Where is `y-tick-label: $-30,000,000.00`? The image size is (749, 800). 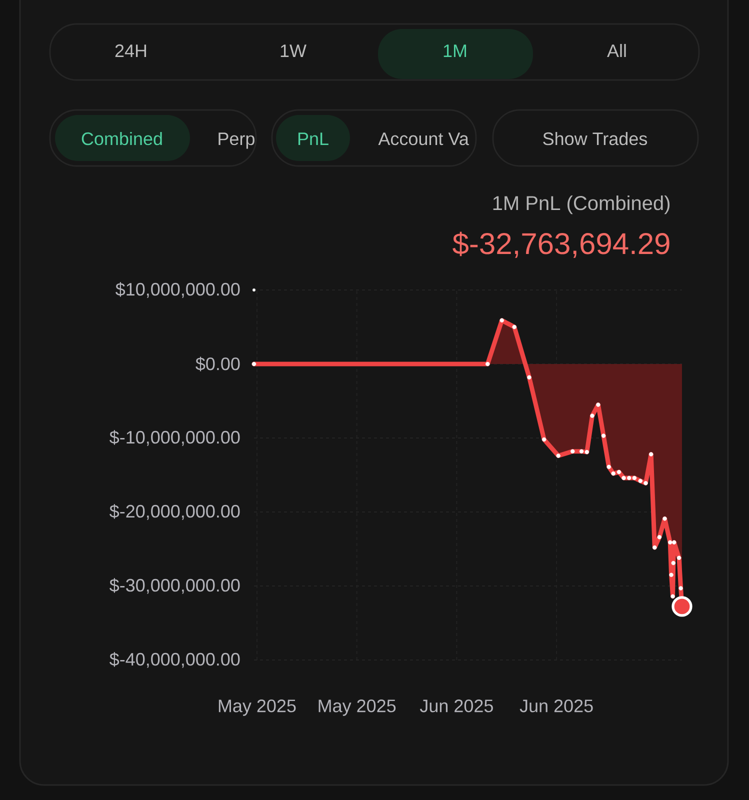
y-tick-label: $-30,000,000.00 is located at coordinates (175, 586).